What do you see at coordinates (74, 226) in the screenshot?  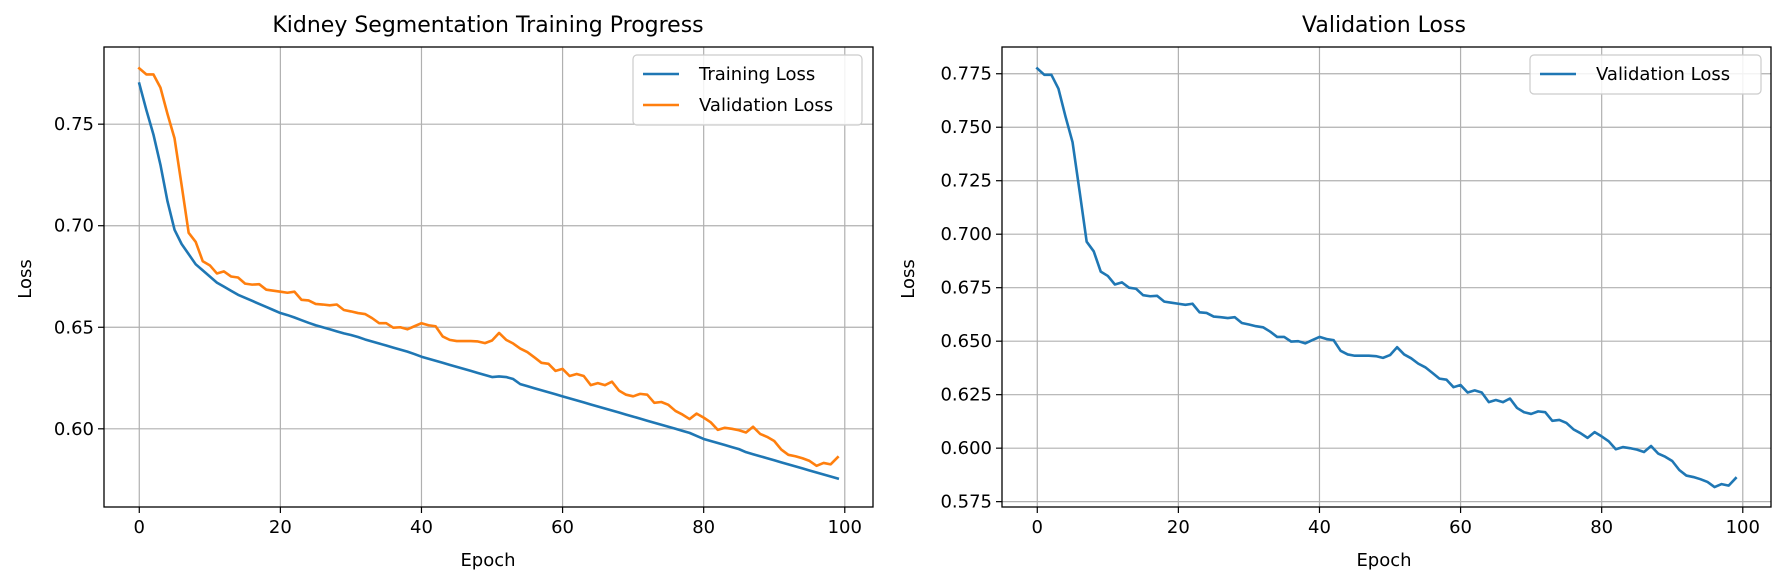 I see `y-tick-label: 0.70` at bounding box center [74, 226].